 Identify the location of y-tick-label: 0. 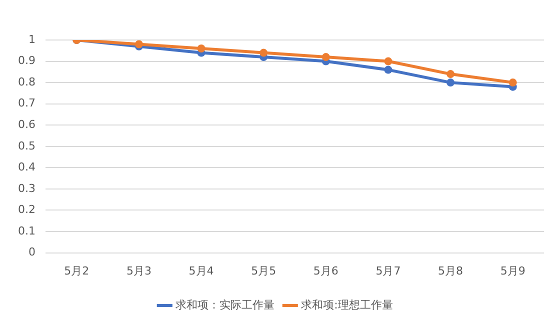
(32, 252).